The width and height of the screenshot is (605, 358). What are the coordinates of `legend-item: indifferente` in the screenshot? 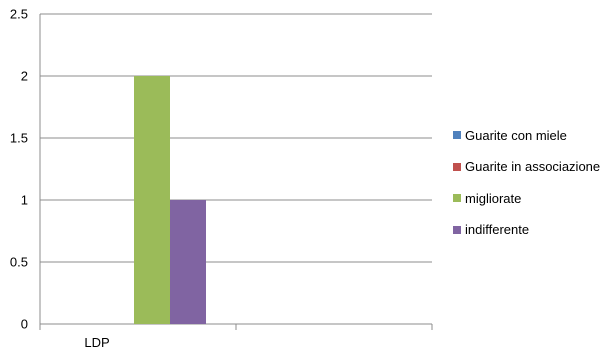 It's located at (526, 230).